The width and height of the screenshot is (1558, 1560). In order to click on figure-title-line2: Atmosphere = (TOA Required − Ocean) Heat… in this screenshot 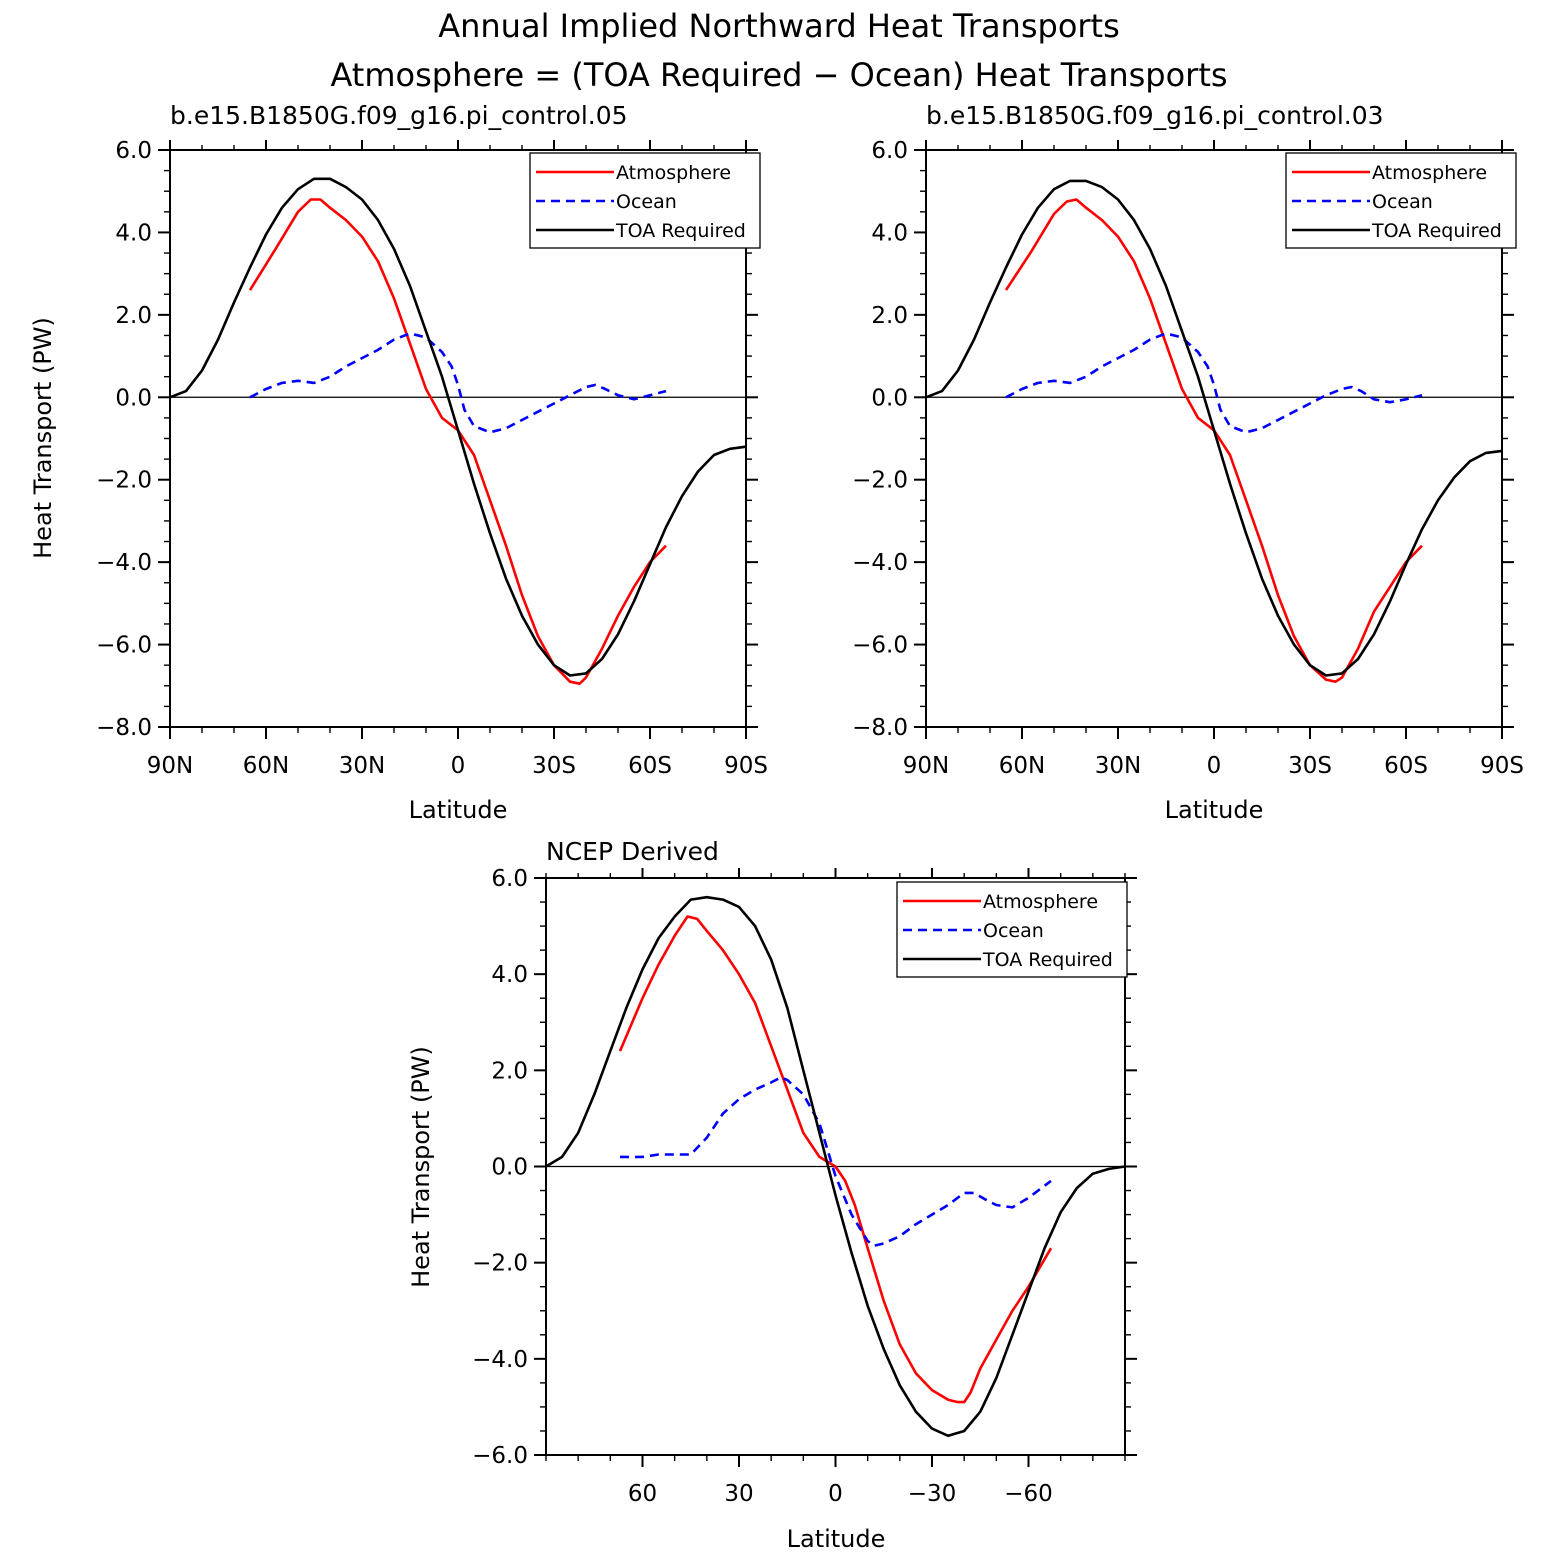, I will do `click(778, 75)`.